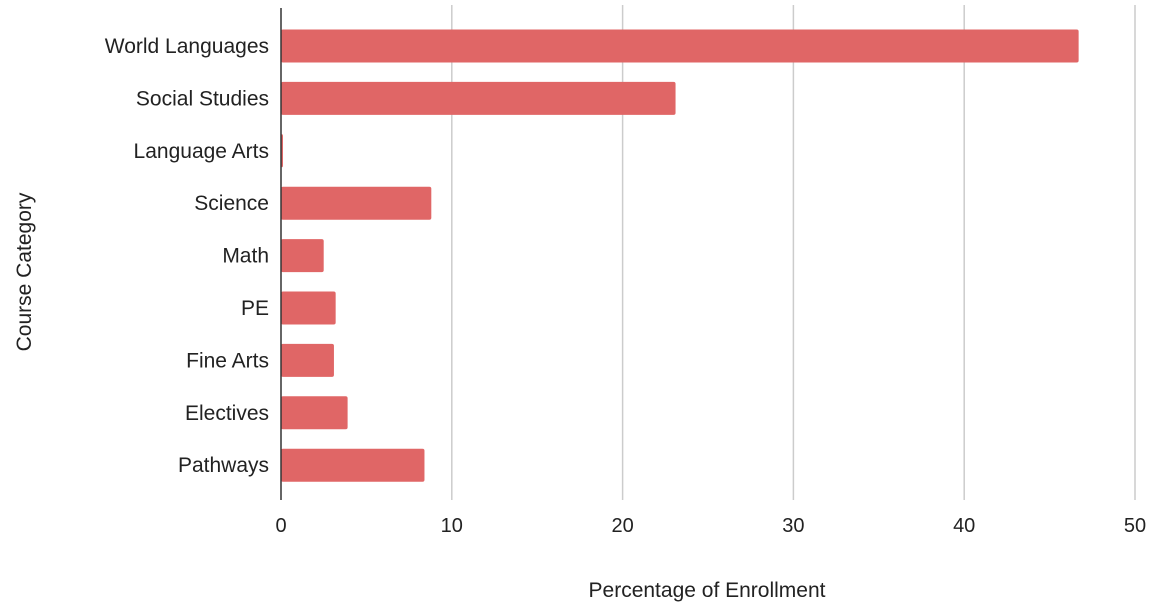 Image resolution: width=1152 pixels, height=606 pixels. What do you see at coordinates (452, 526) in the screenshot?
I see `x-tick-label-10: 10` at bounding box center [452, 526].